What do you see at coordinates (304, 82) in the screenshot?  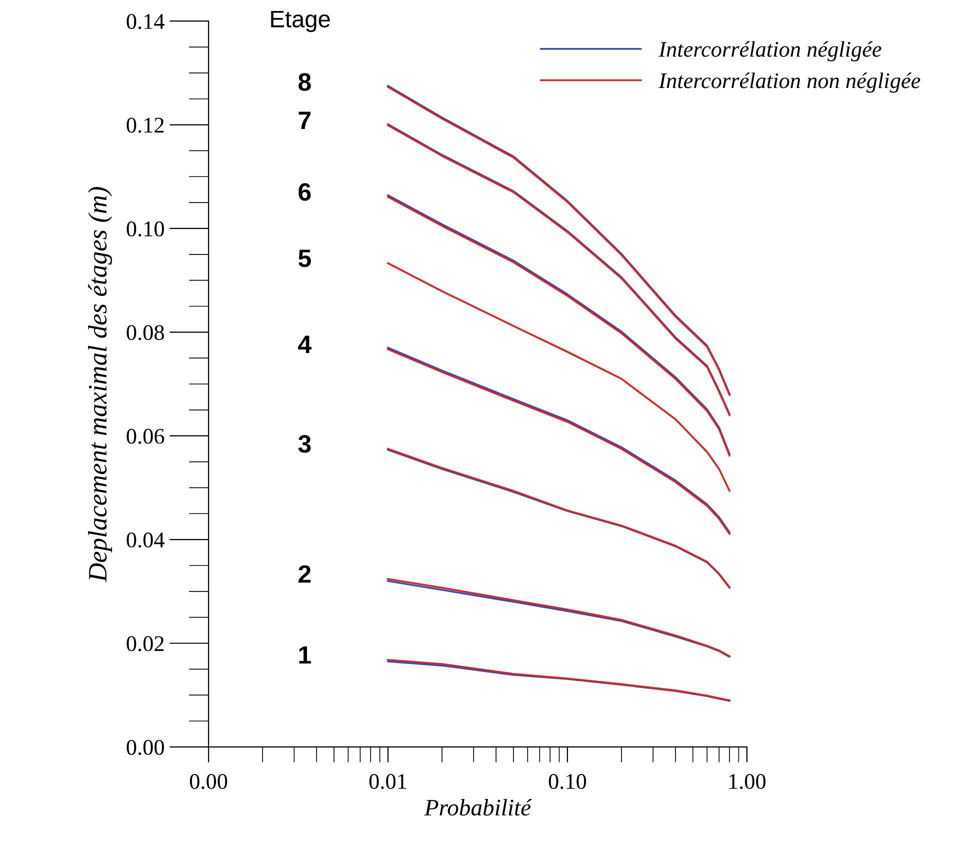 I see `annotation: 8` at bounding box center [304, 82].